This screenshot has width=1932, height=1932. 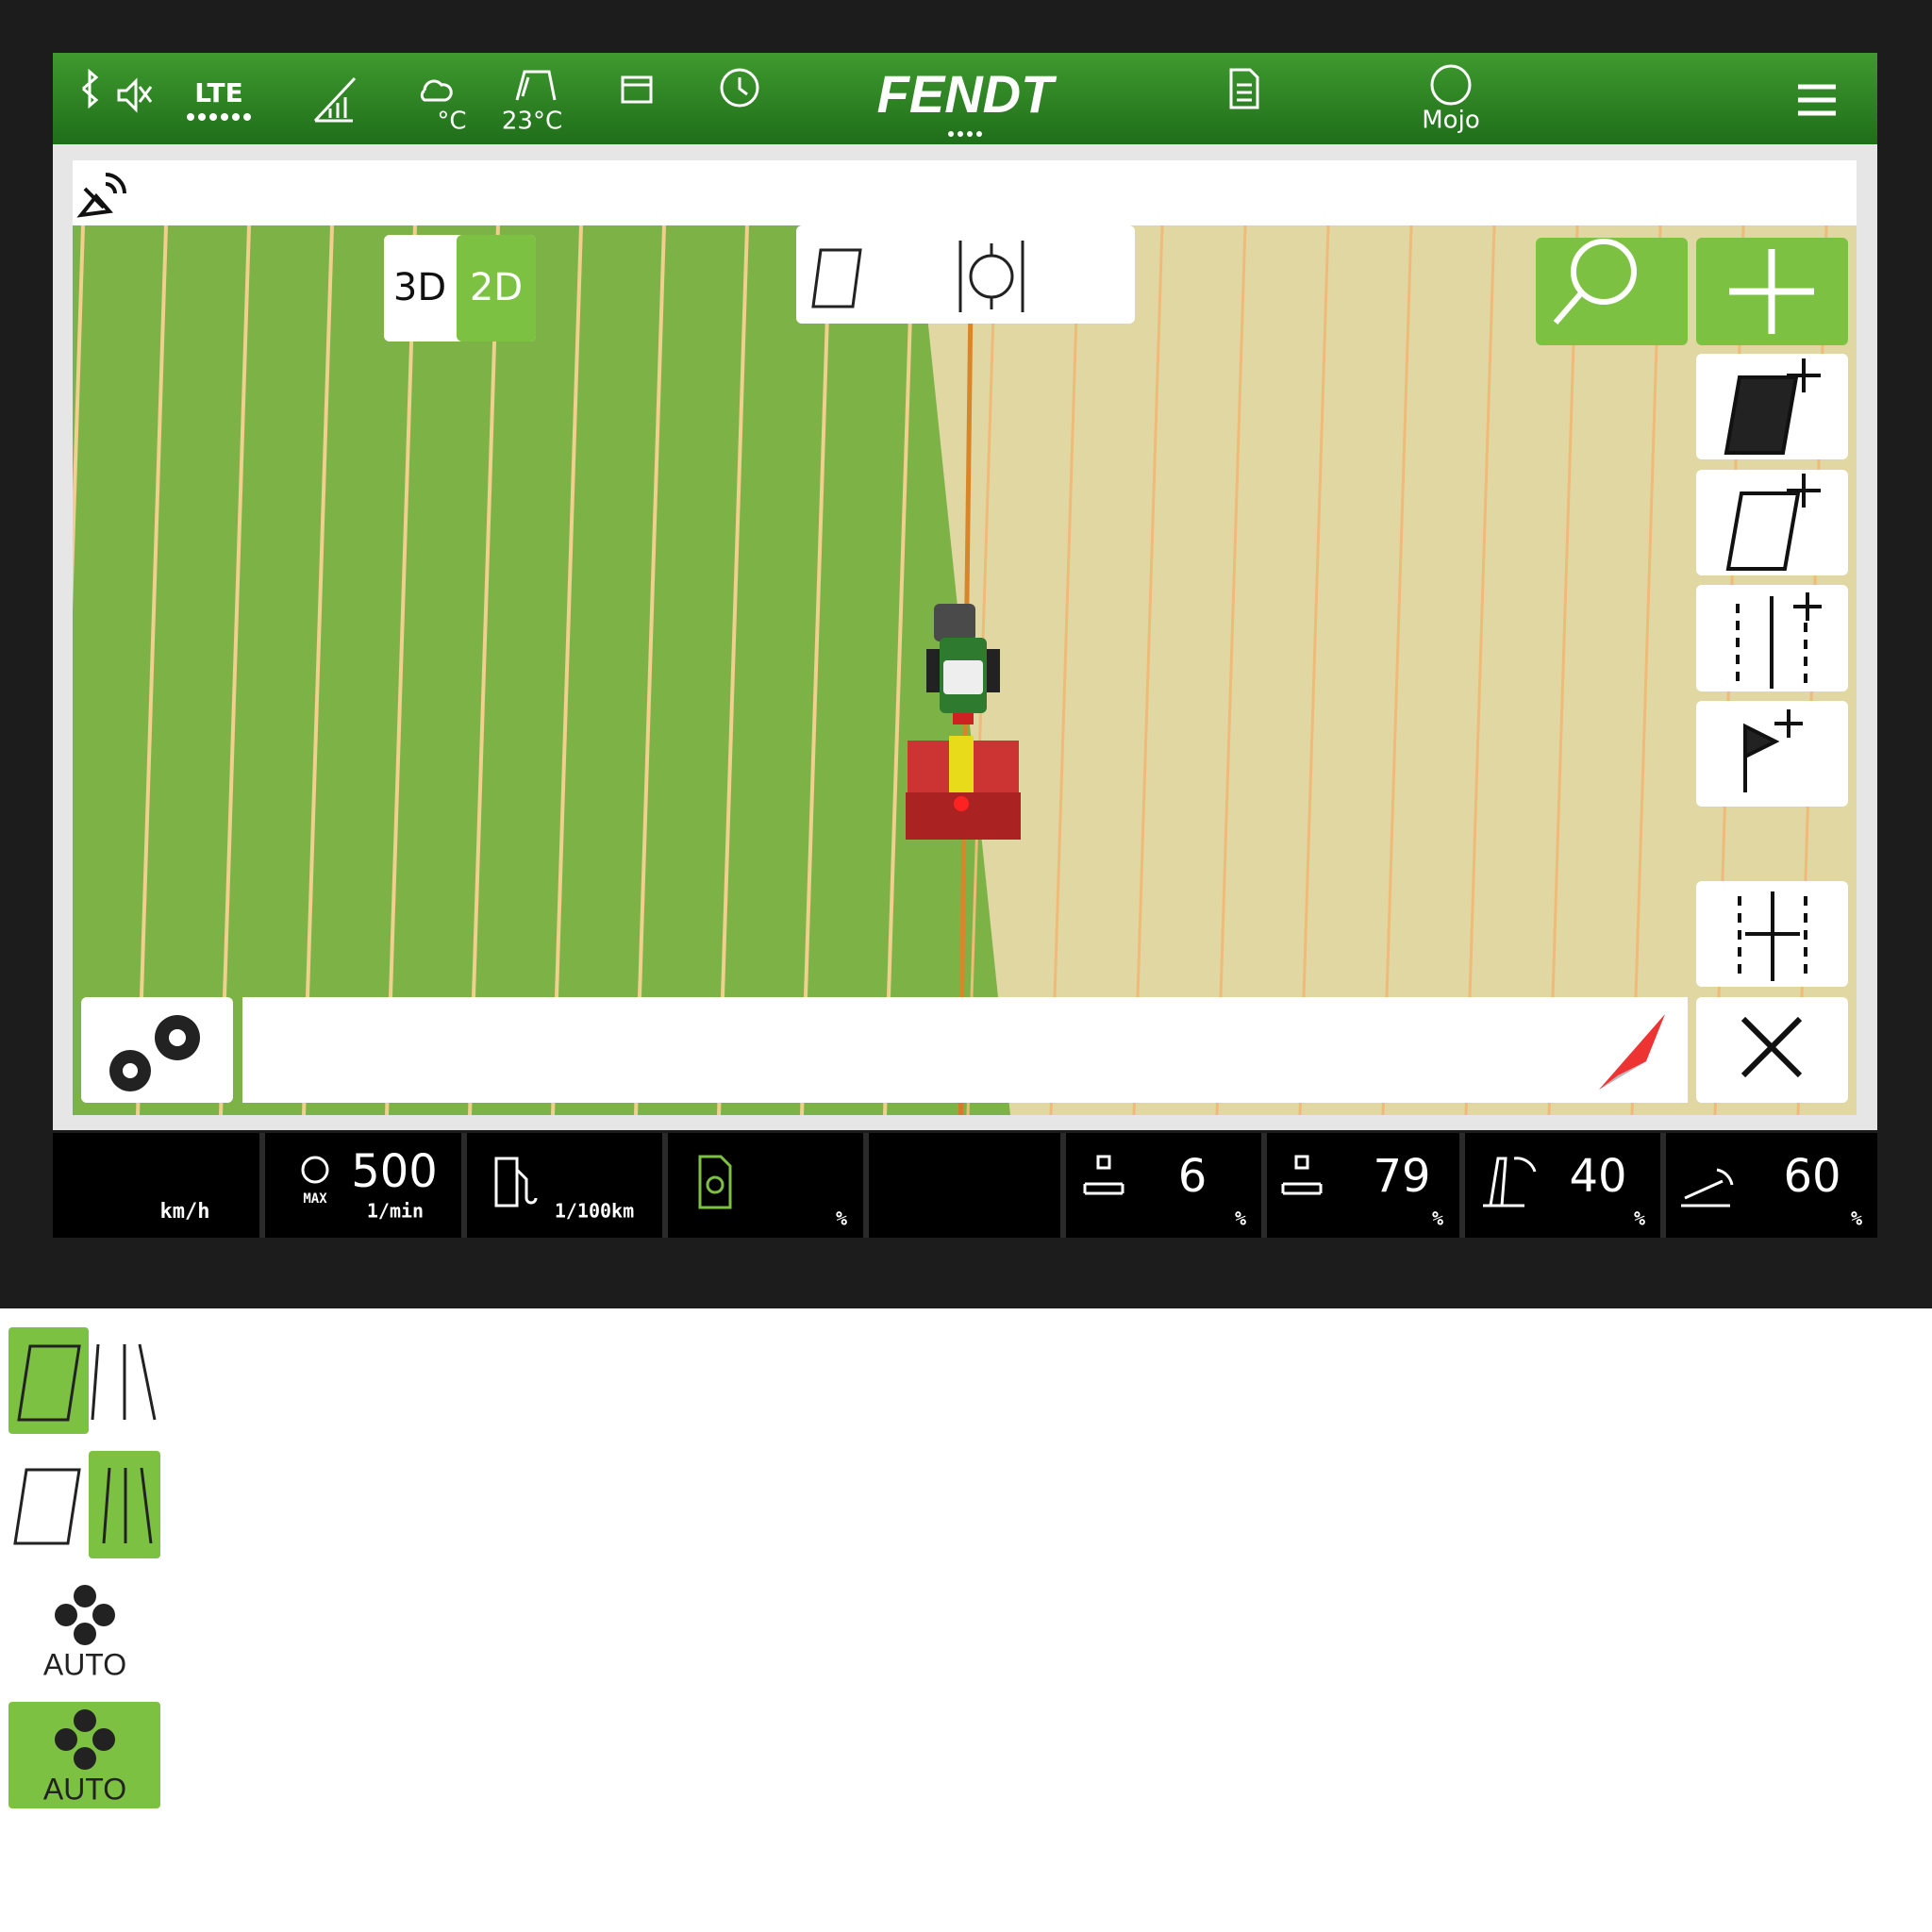 I want to click on hitch-gauges: 6%79%40%60%, so click(x=1520, y=1190).